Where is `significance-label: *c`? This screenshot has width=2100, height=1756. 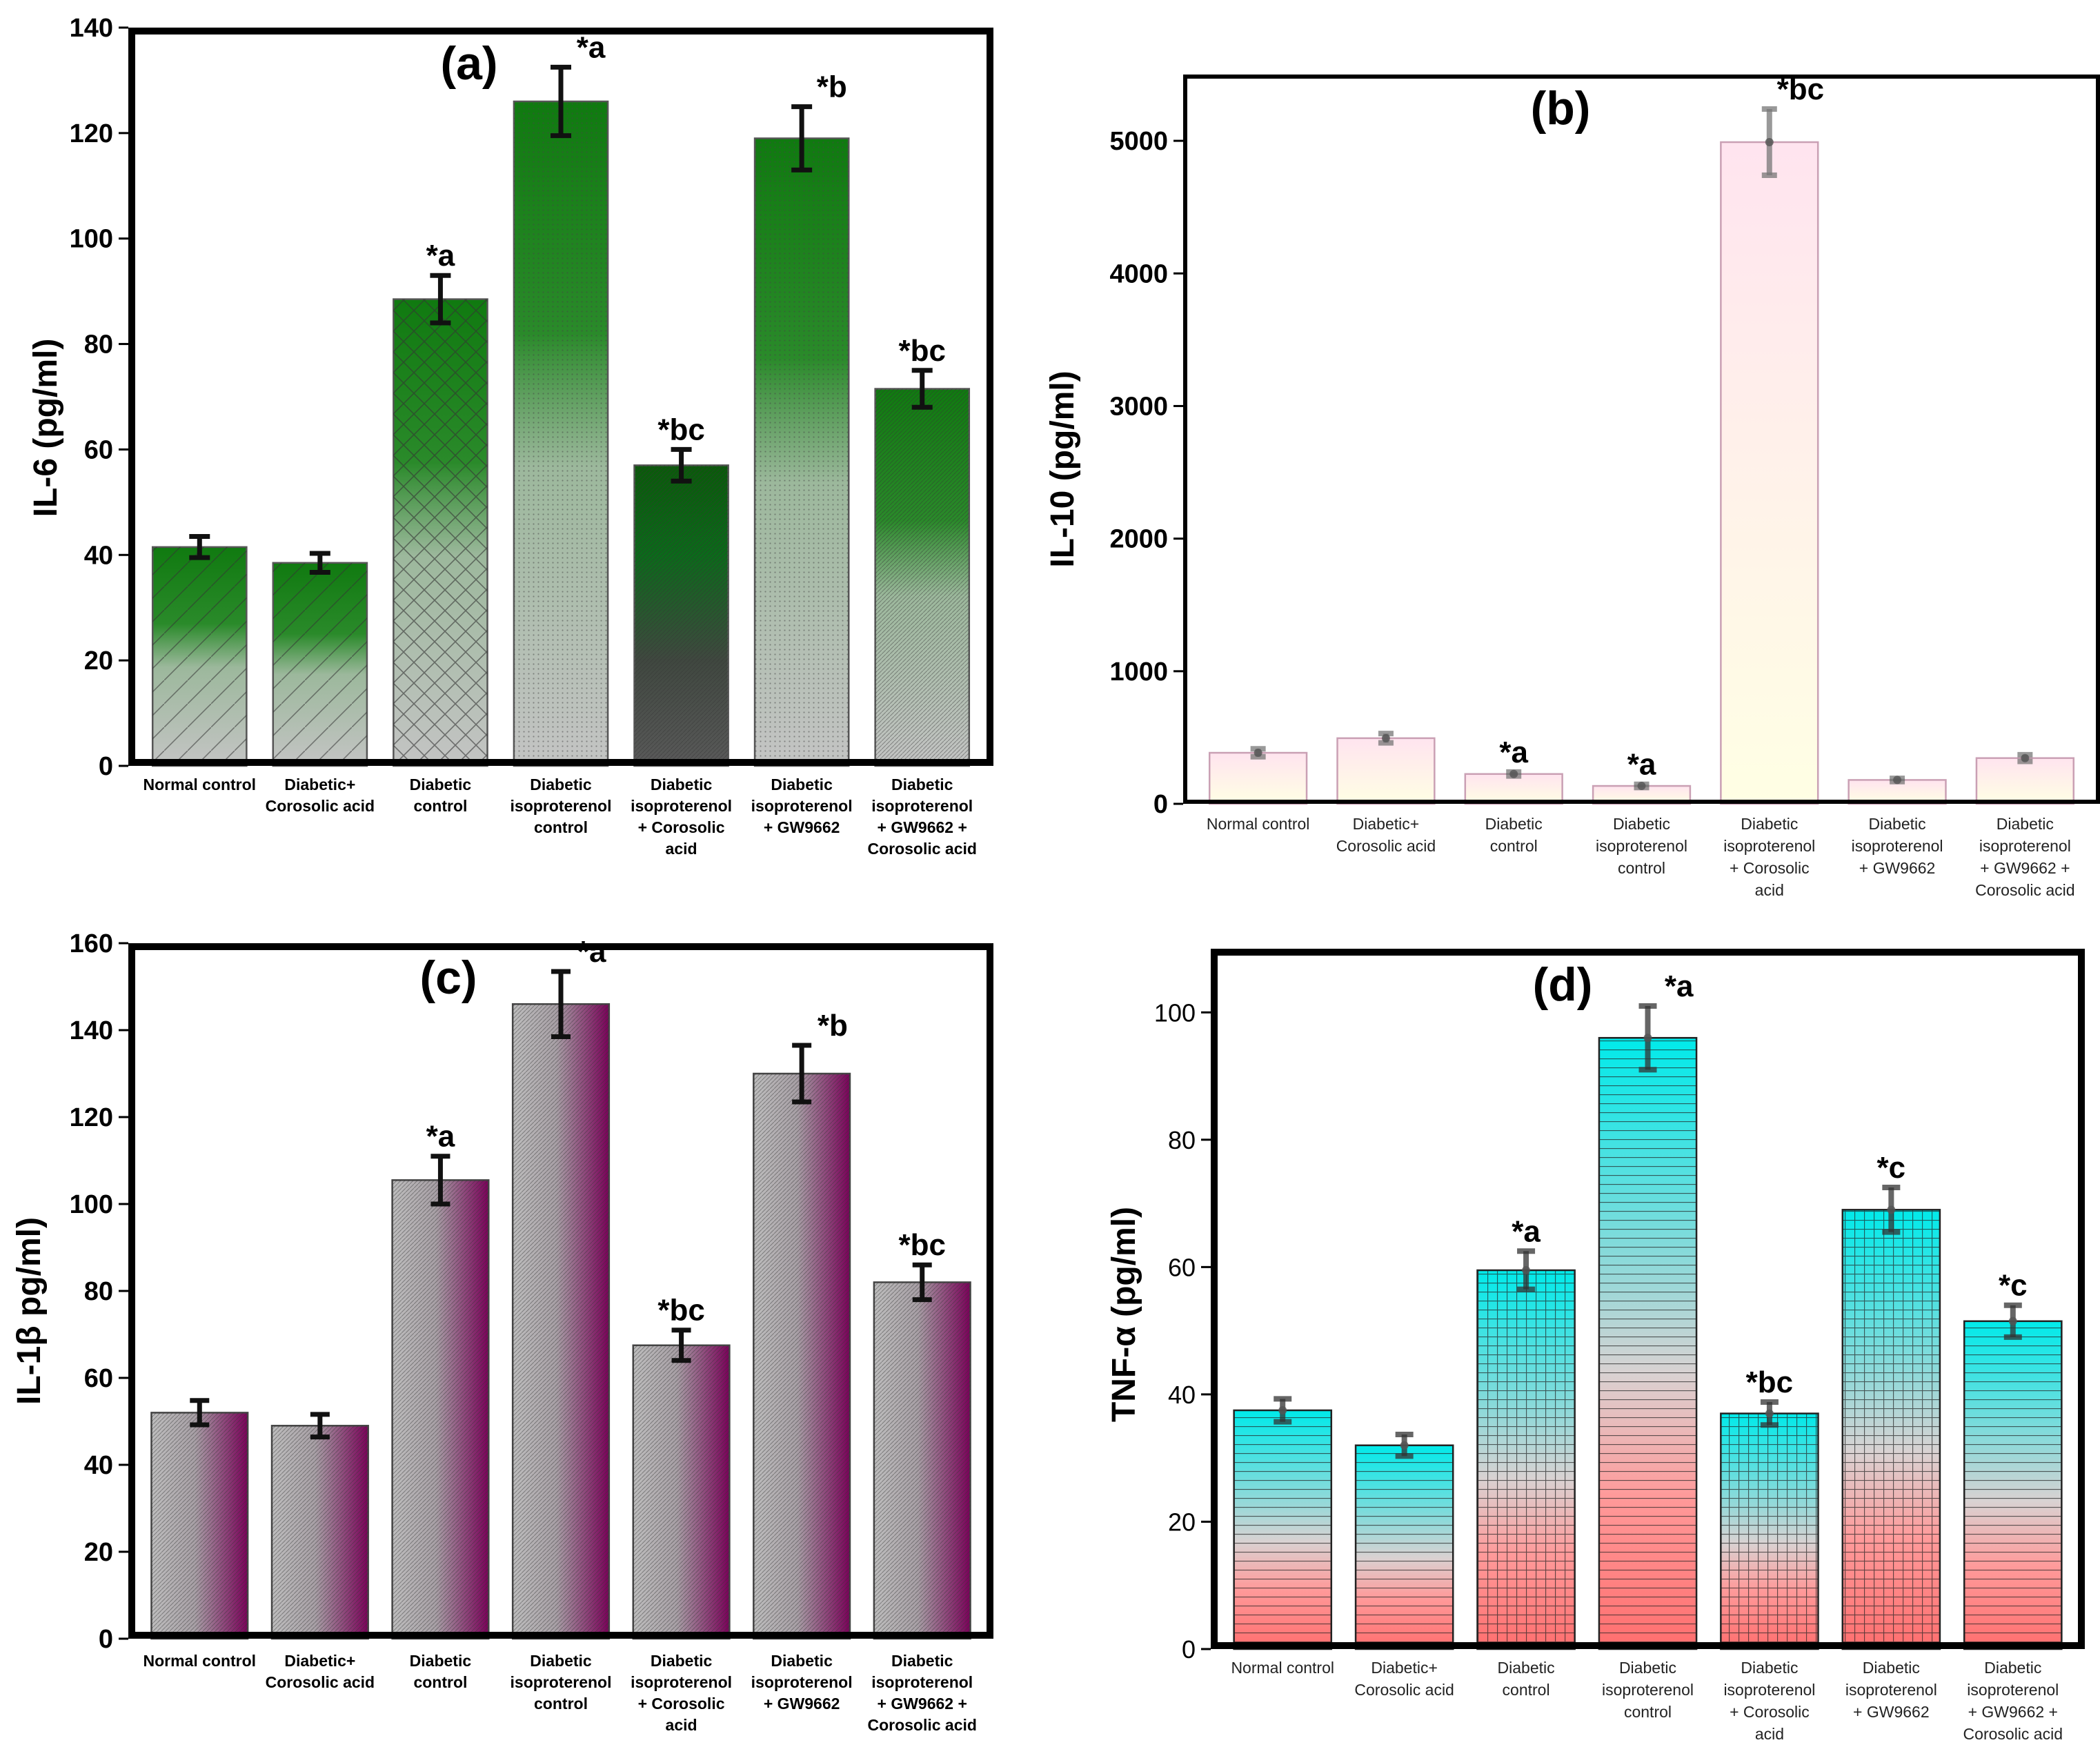
significance-label: *c is located at coordinates (2013, 1286).